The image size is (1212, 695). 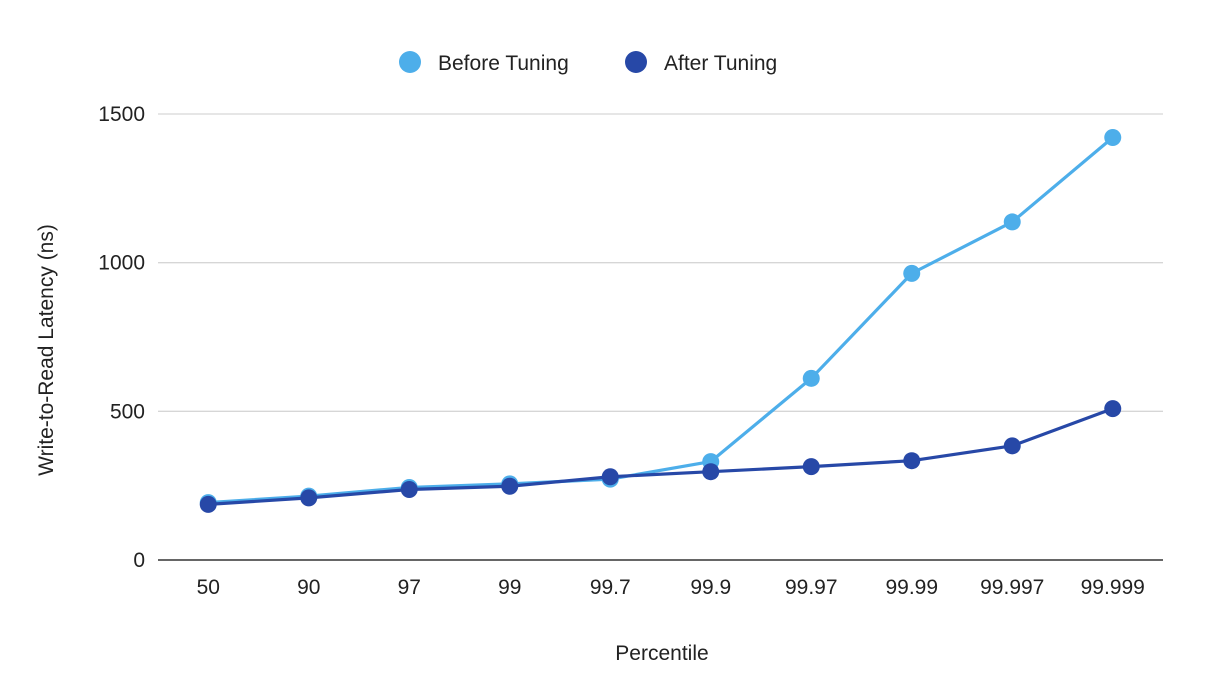 I want to click on y-tick-label: 1000, so click(x=121, y=263).